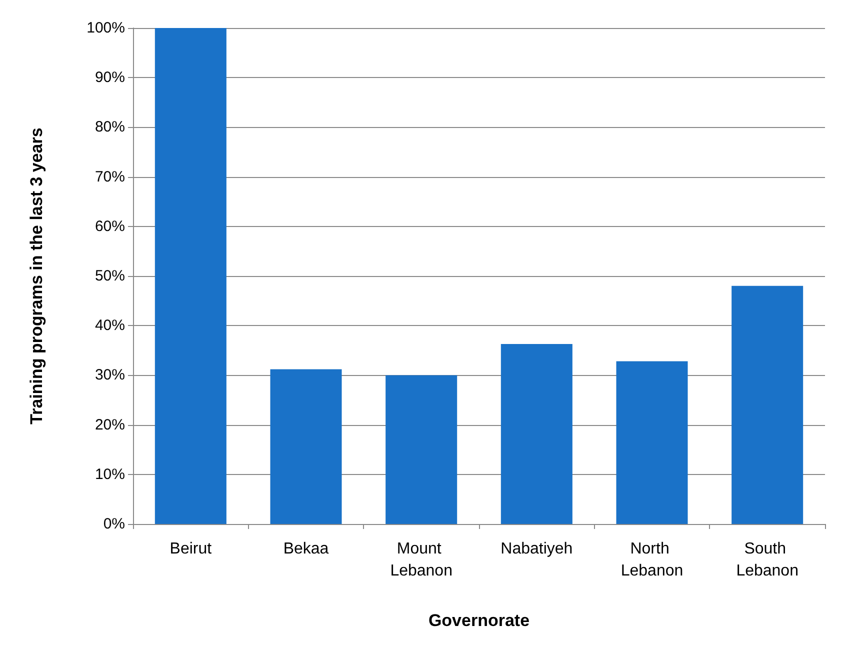 The height and width of the screenshot is (653, 845). Describe the element at coordinates (767, 560) in the screenshot. I see `x-tick-label: South Lebanon` at that location.